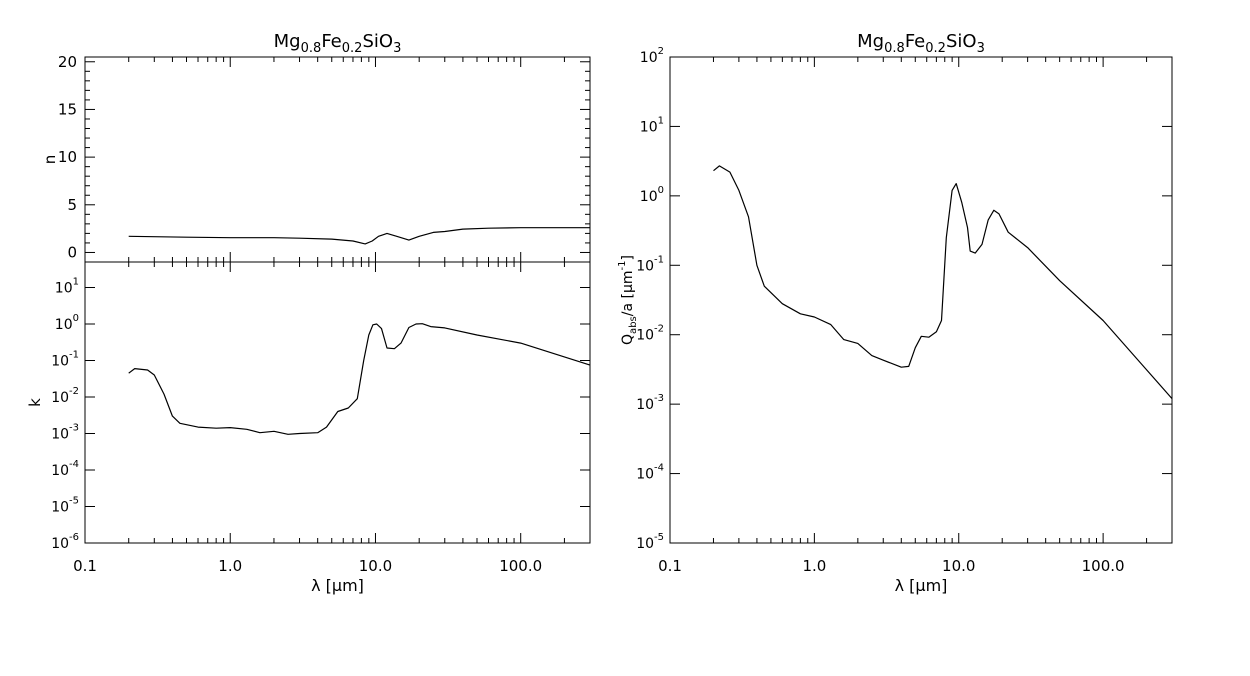  I want to click on y-axis-label: Qabs/a [μm-1], so click(628, 300).